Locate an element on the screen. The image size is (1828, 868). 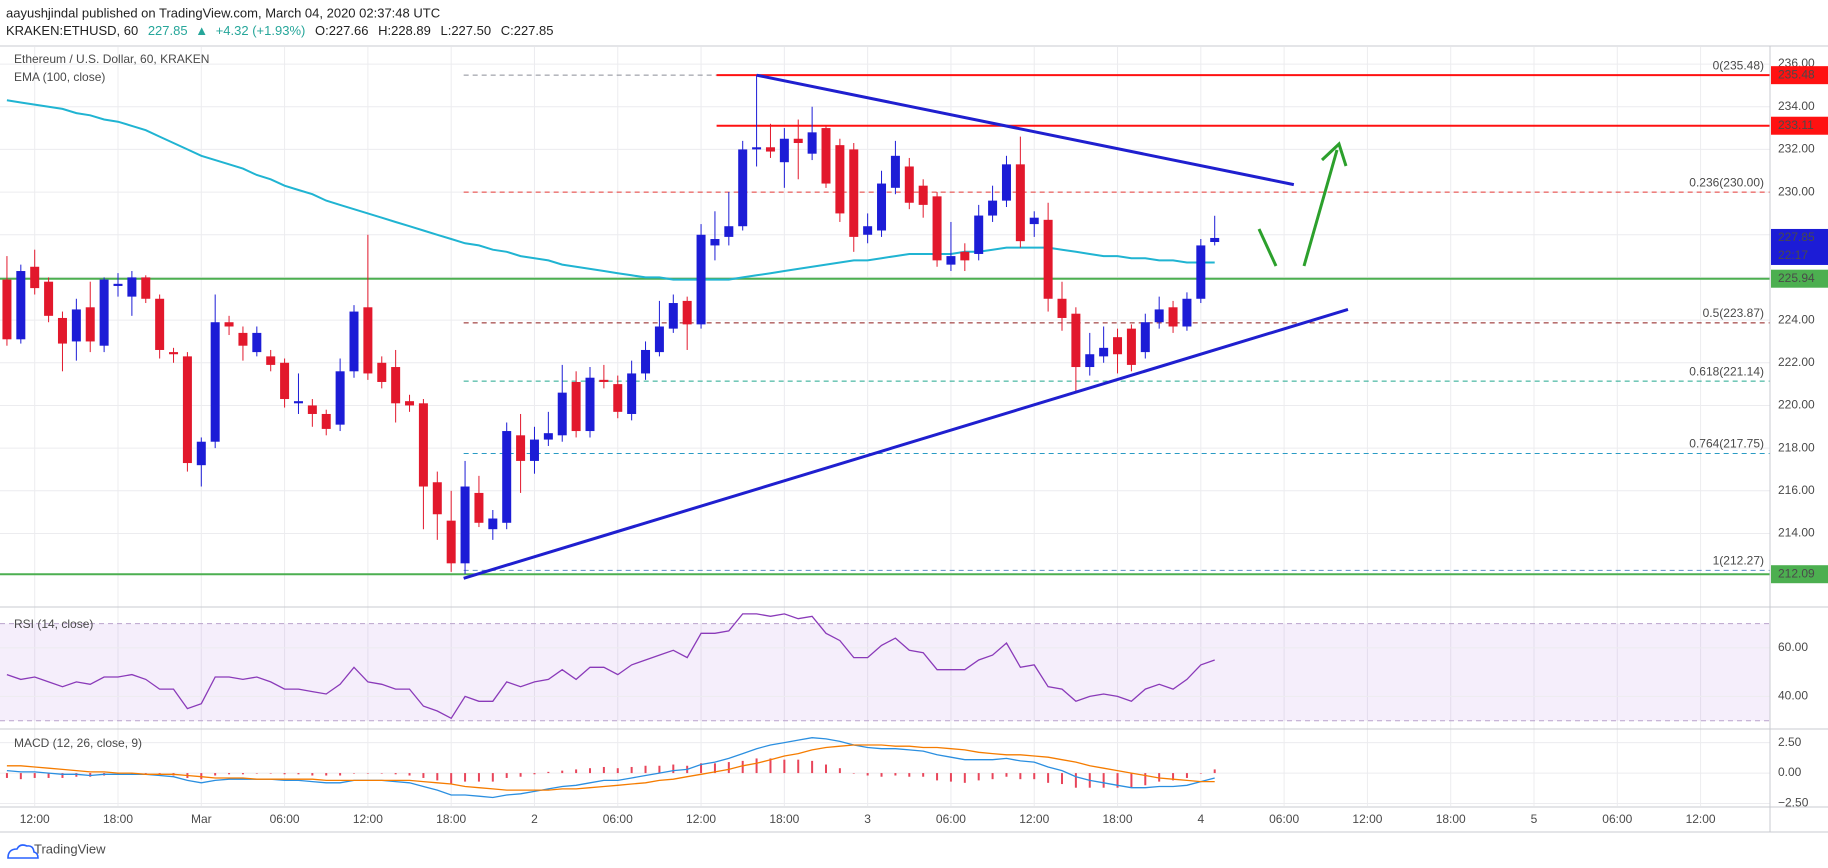
logo-icon is located at coordinates (23, 851).